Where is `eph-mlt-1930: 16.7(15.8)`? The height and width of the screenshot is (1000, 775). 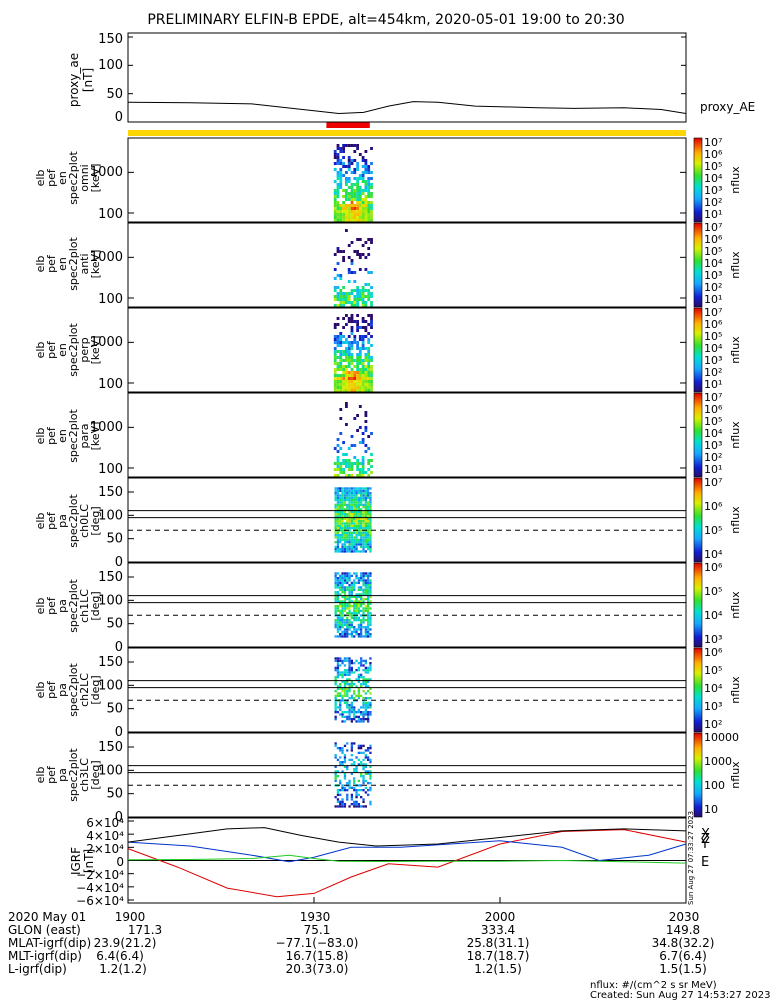 eph-mlt-1930: 16.7(15.8) is located at coordinates (317, 956).